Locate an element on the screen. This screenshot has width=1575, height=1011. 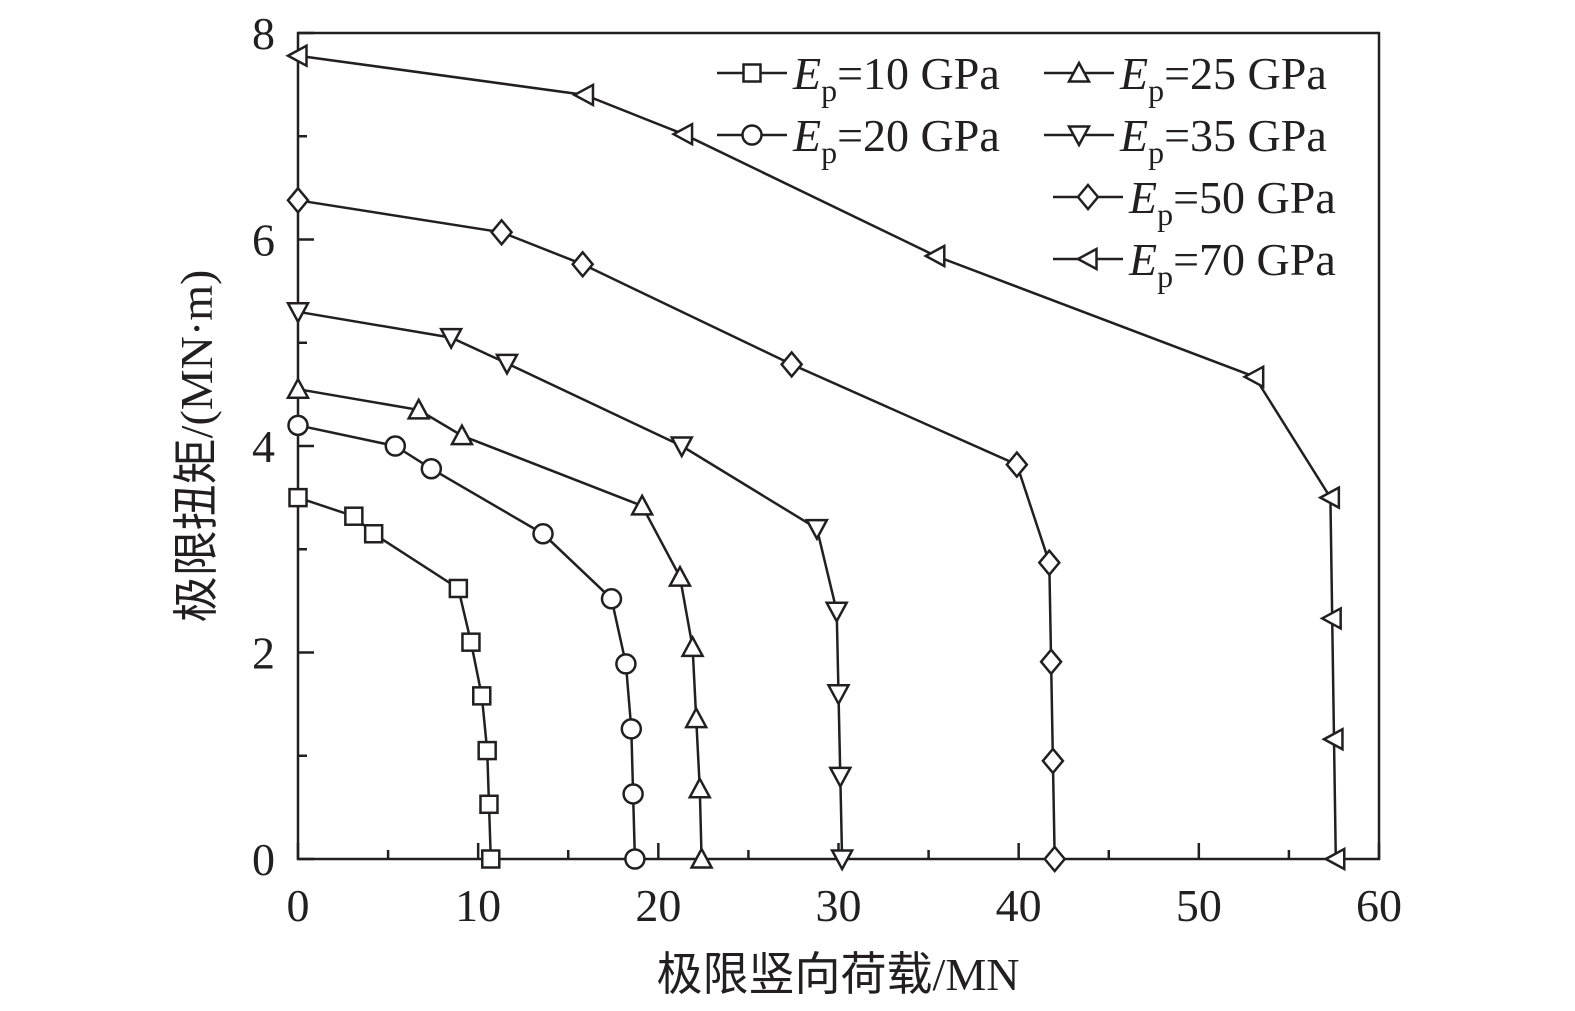
x-tick-label: 60 is located at coordinates (1379, 905).